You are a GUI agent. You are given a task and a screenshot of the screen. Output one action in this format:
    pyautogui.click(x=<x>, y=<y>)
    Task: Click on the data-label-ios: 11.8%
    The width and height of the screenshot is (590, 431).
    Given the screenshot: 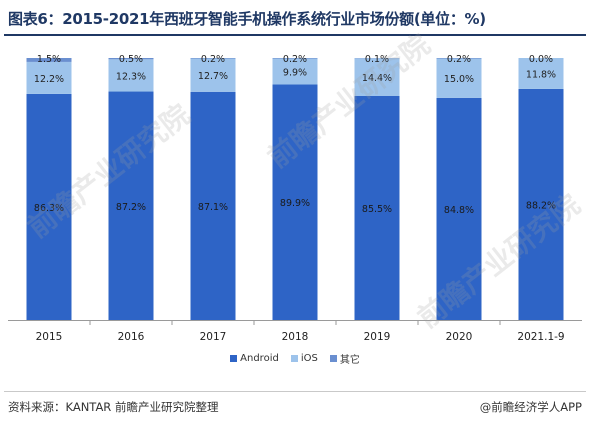 What is the action you would take?
    pyautogui.click(x=541, y=74)
    